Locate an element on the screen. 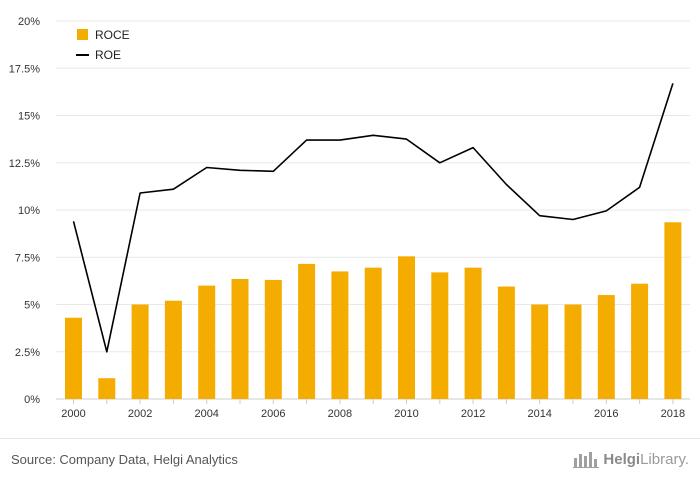  y-tick-label: 15% is located at coordinates (29, 117).